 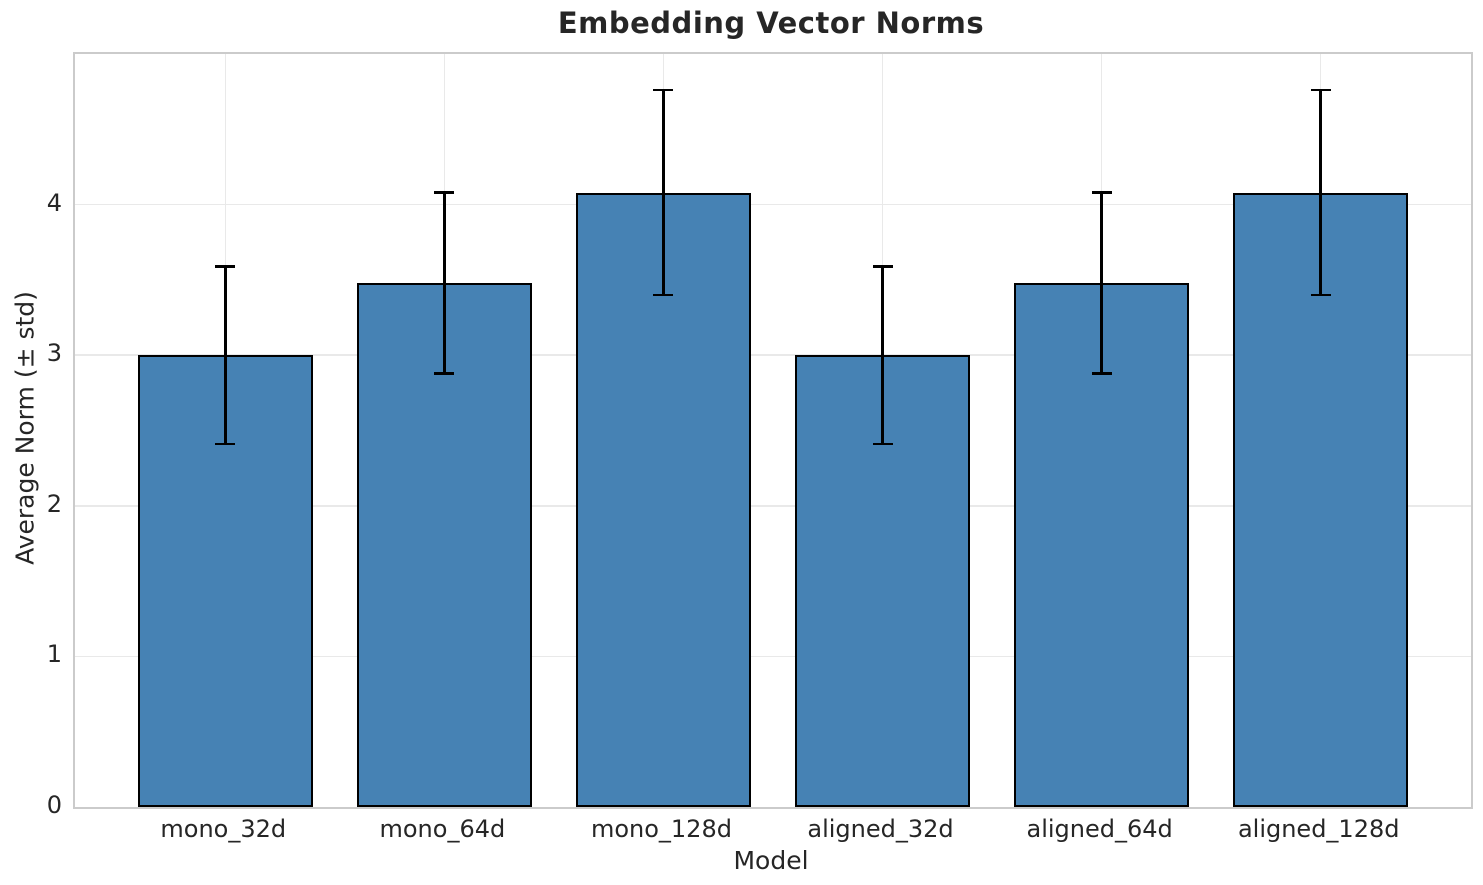 I want to click on y-axis-label: Average Norm (± std), so click(x=25, y=428).